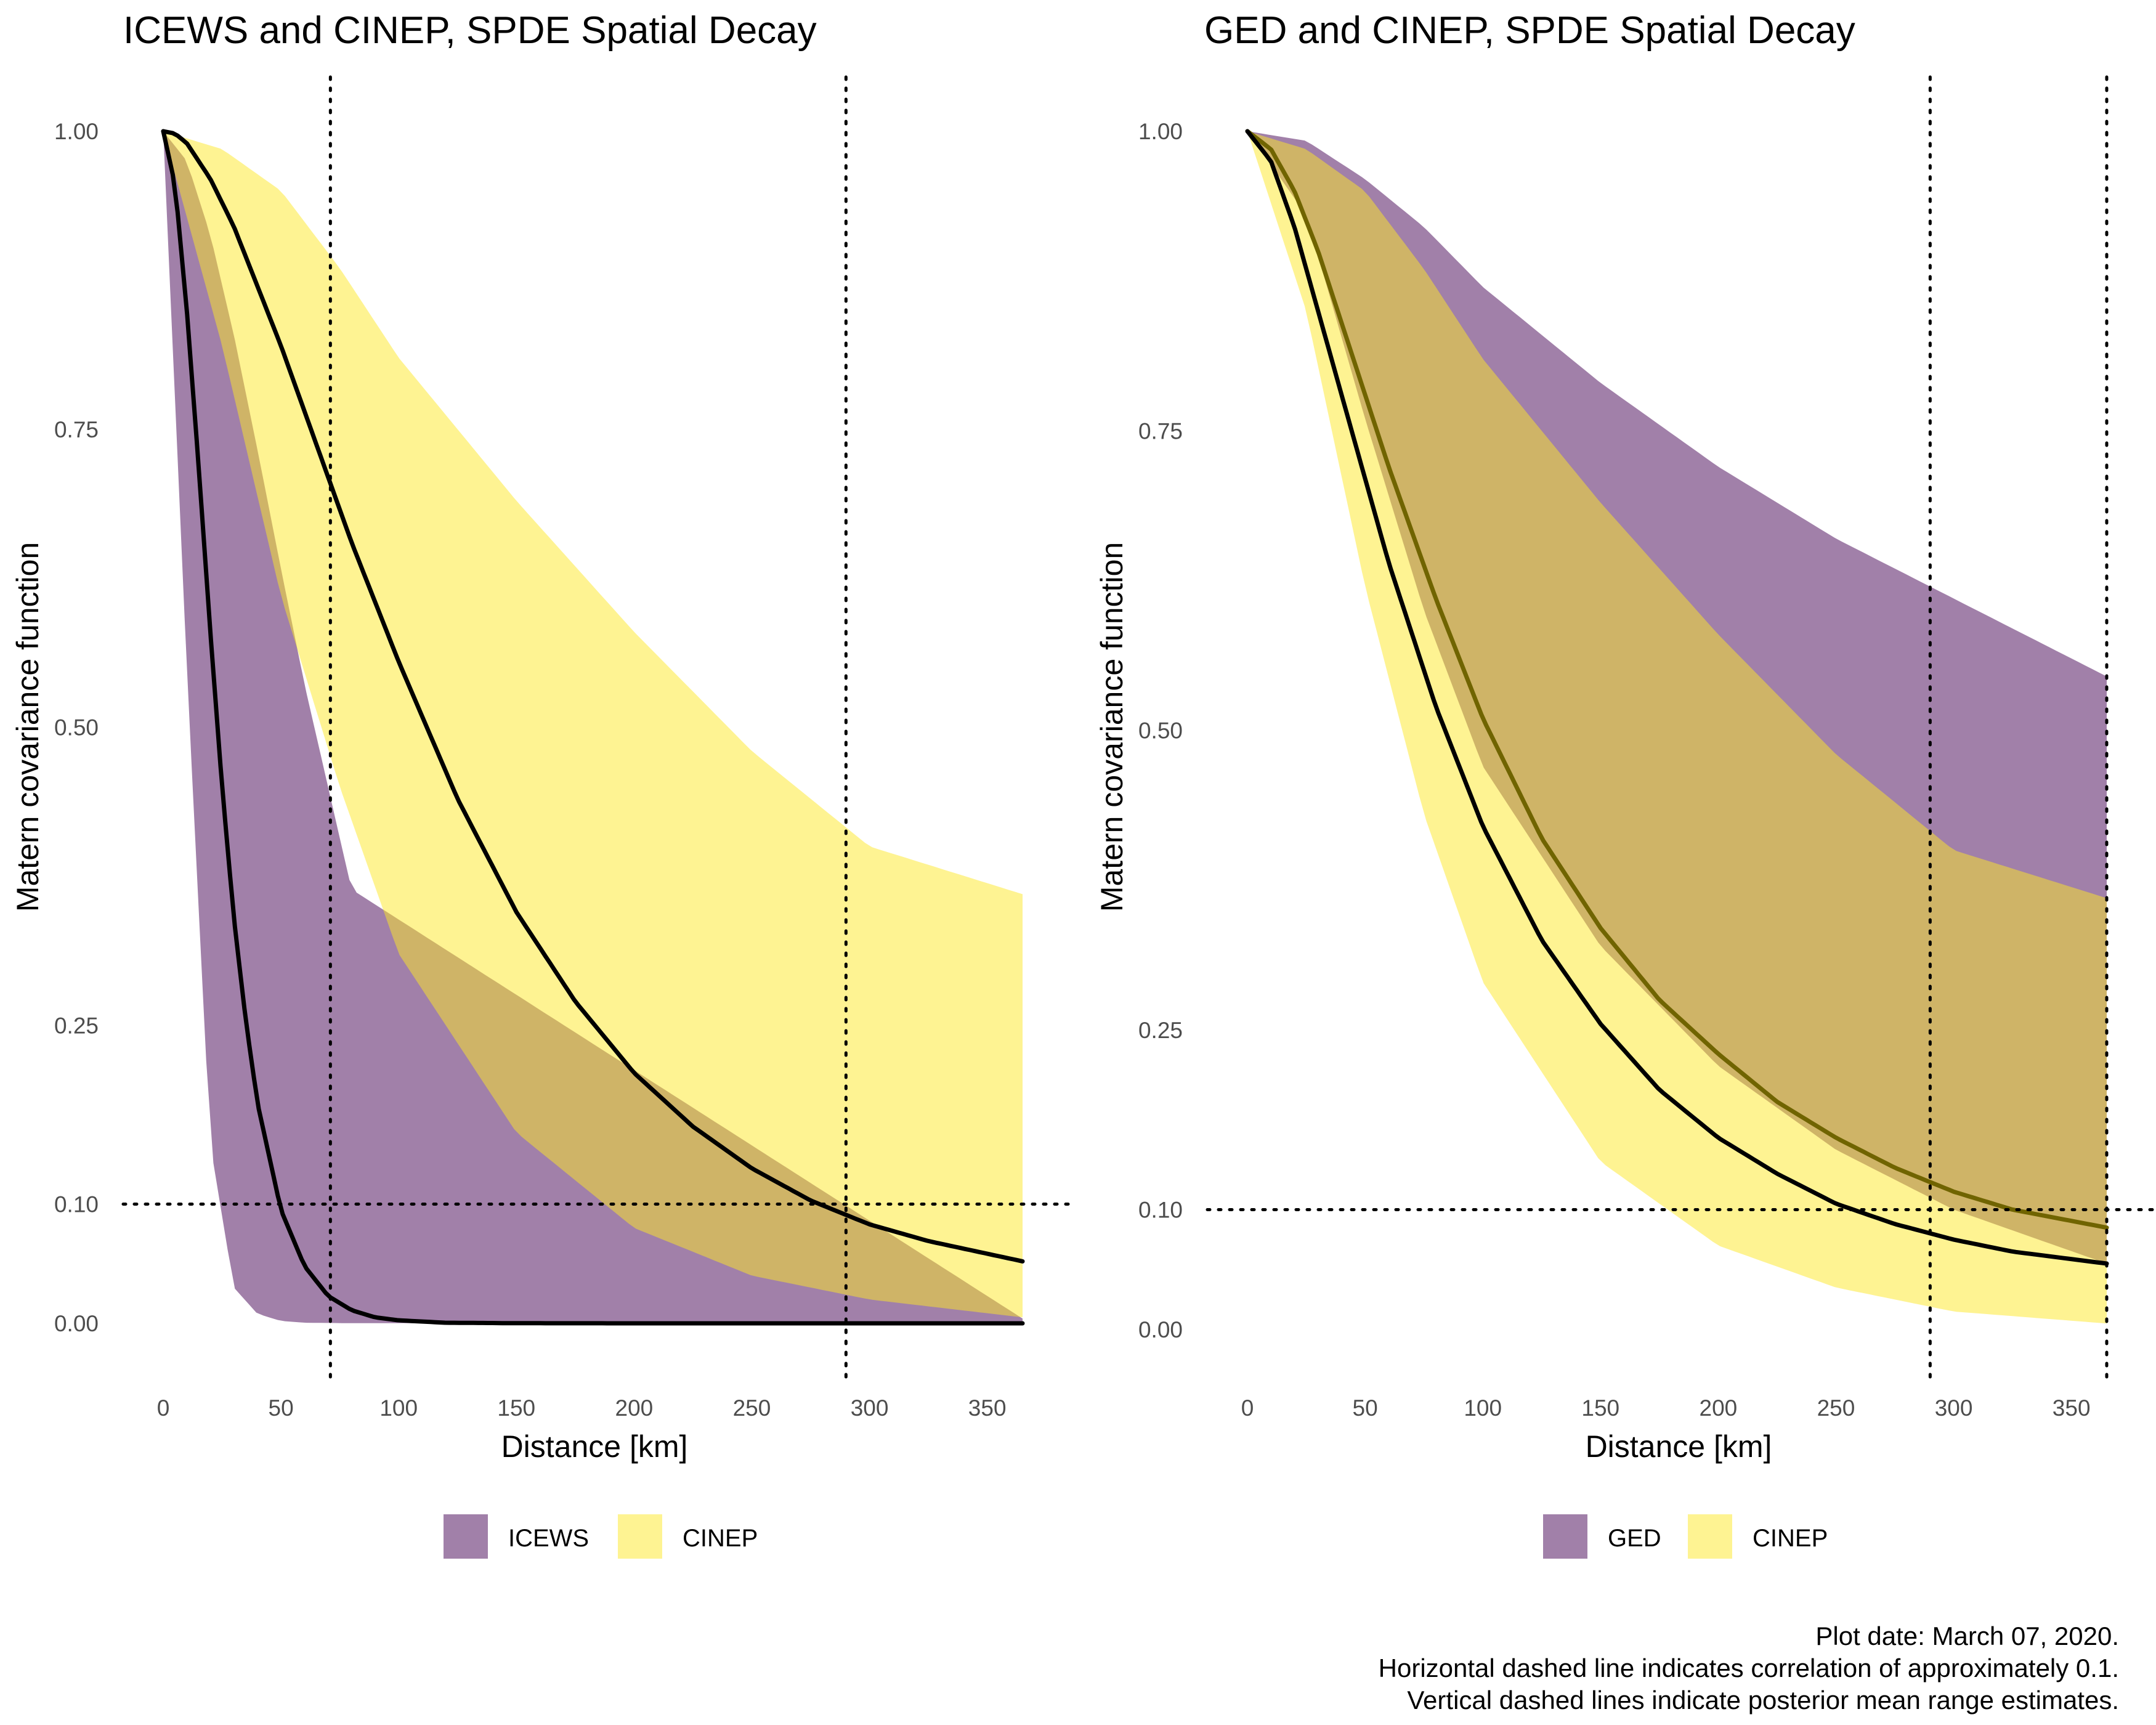 The height and width of the screenshot is (1725, 2156). What do you see at coordinates (1112, 727) in the screenshot?
I see `y-axis-label-right: Matern covariance function` at bounding box center [1112, 727].